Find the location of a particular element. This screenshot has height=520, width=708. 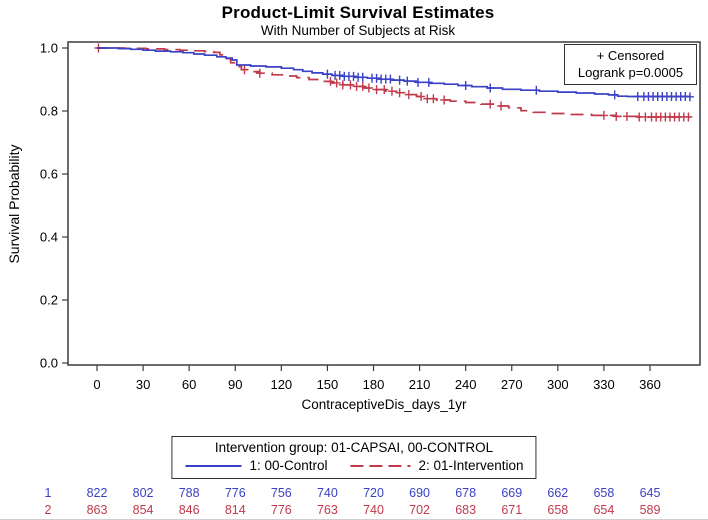

logrank-pvalue: Logrank p=0.0005 is located at coordinates (630, 72).